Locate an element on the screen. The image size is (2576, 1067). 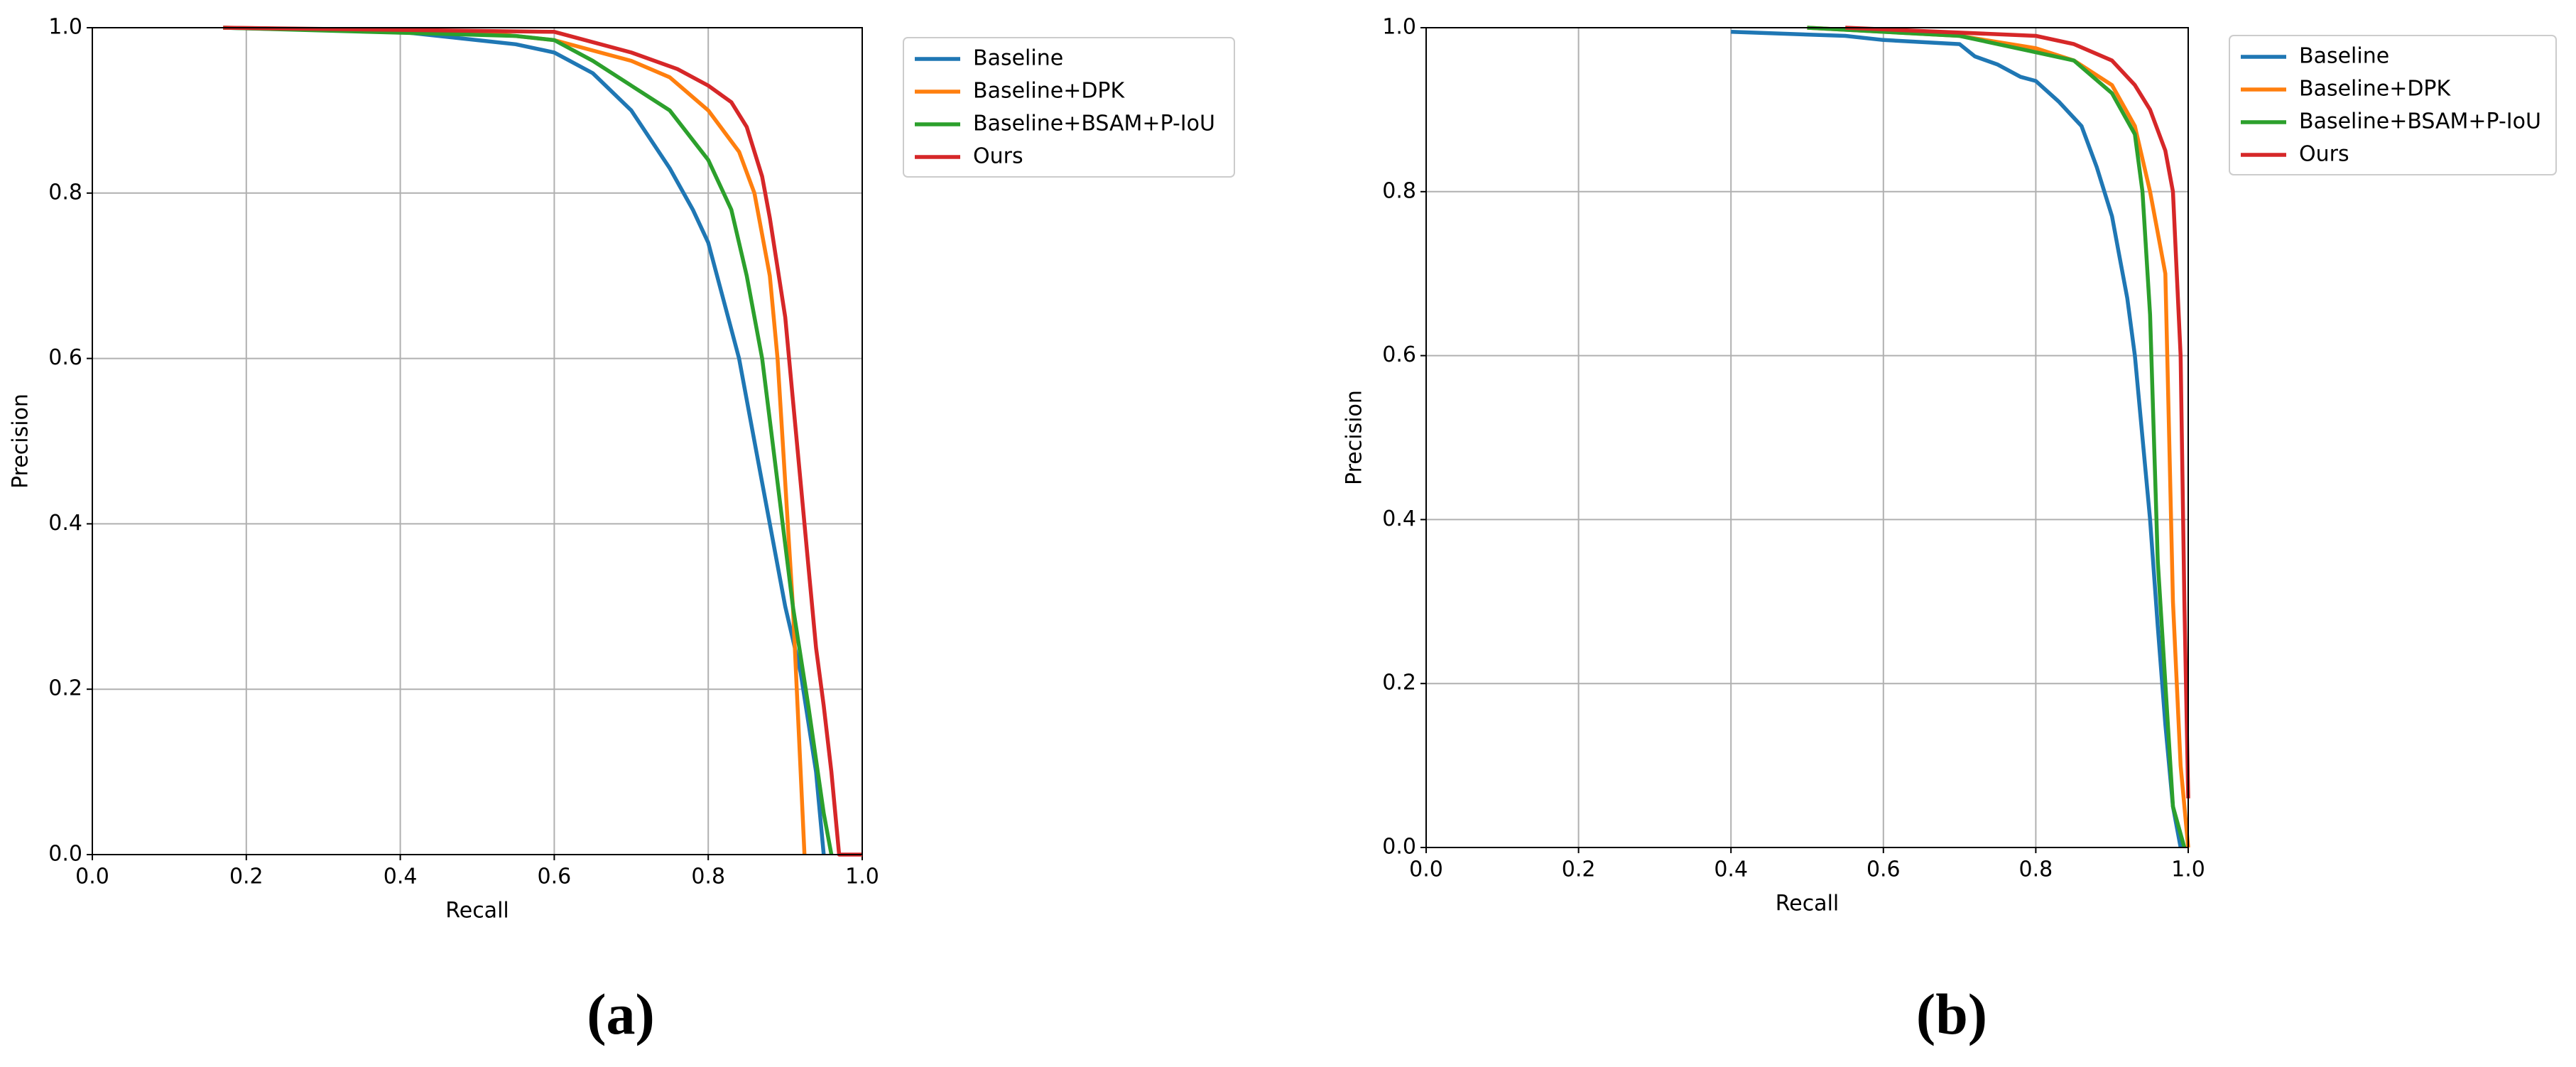
caption: (a) is located at coordinates (621, 1014).